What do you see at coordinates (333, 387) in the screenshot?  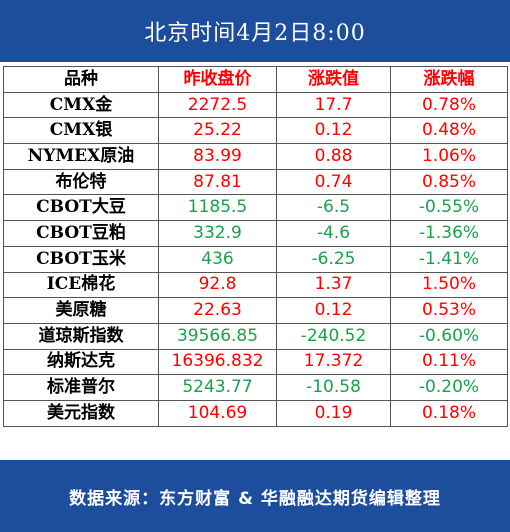 I see `change-value: -10.58` at bounding box center [333, 387].